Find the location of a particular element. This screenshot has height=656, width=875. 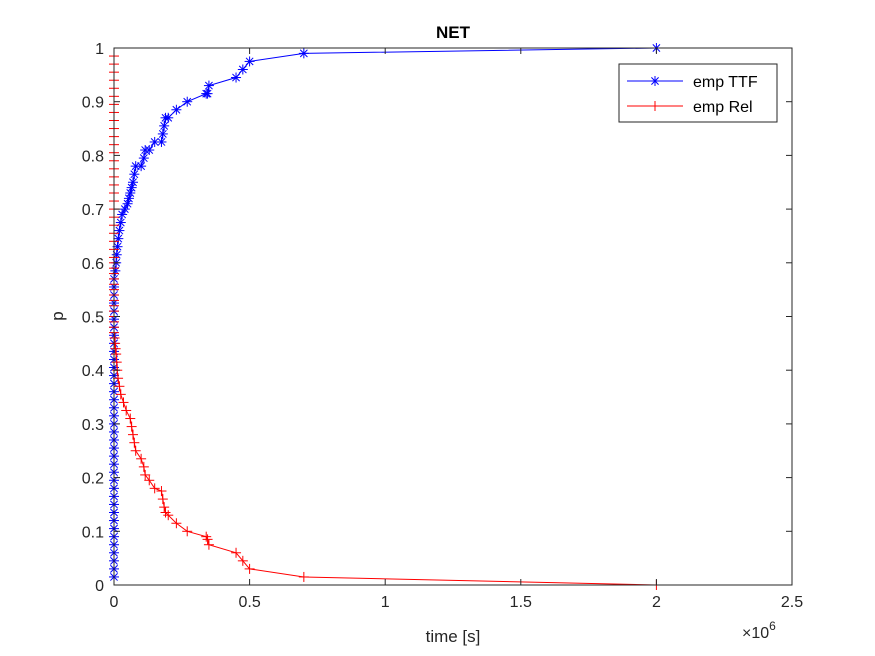

x-tick-label: 0.5 is located at coordinates (249, 602).